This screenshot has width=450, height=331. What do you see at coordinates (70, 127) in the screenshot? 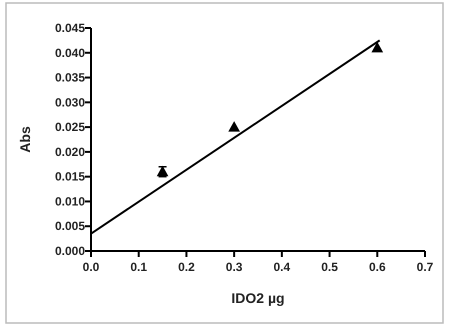
I see `y-tick-label: 0.025` at bounding box center [70, 127].